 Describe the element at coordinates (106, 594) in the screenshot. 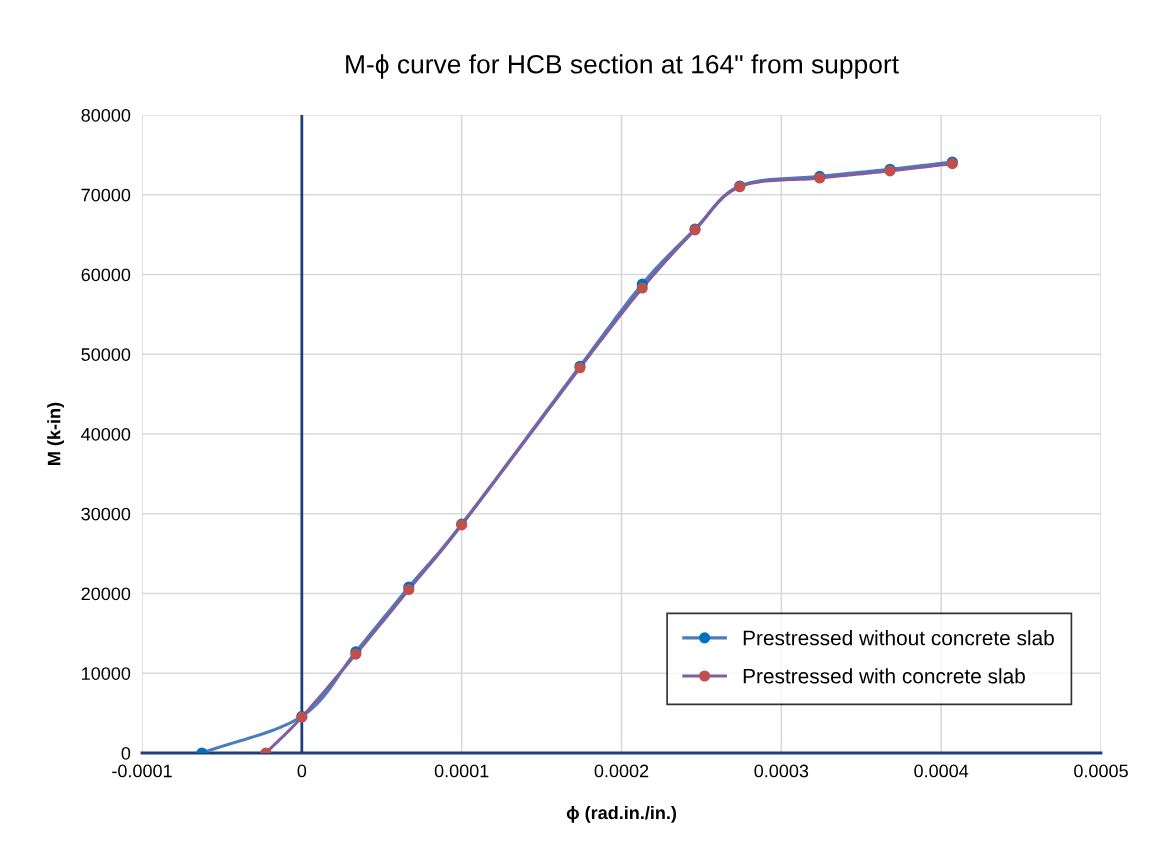

I see `y-tick-label: 20000` at that location.